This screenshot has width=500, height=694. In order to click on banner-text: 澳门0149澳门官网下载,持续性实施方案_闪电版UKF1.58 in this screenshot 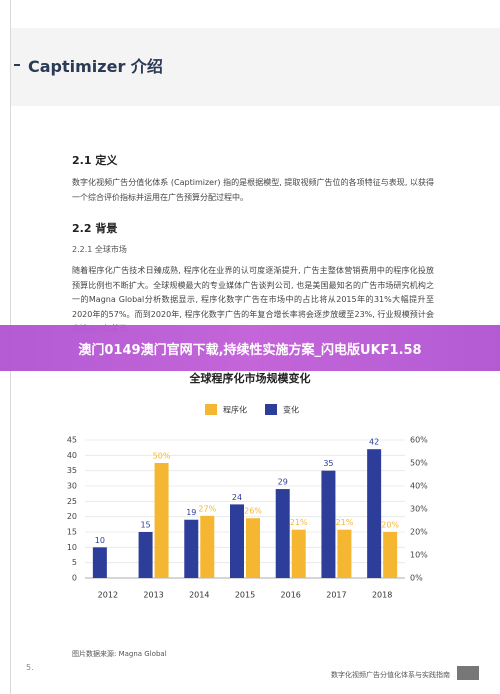, I will do `click(250, 350)`.